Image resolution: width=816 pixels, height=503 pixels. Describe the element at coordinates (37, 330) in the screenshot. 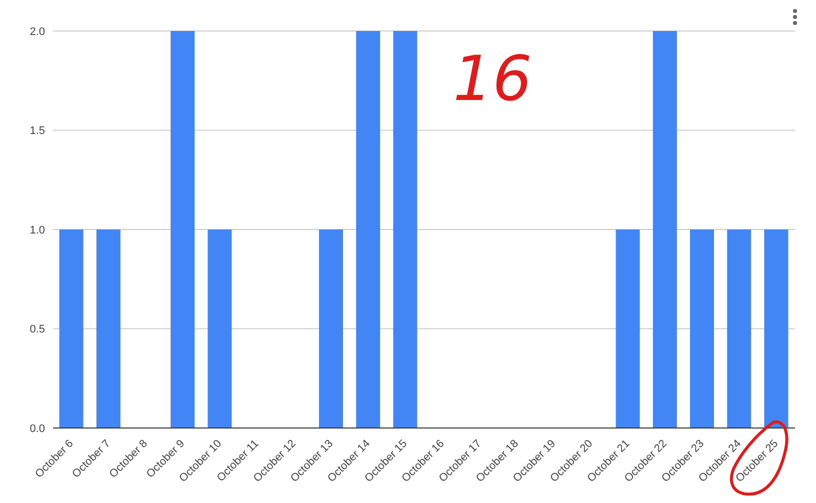

I see `y-tick-label: 0.5` at that location.